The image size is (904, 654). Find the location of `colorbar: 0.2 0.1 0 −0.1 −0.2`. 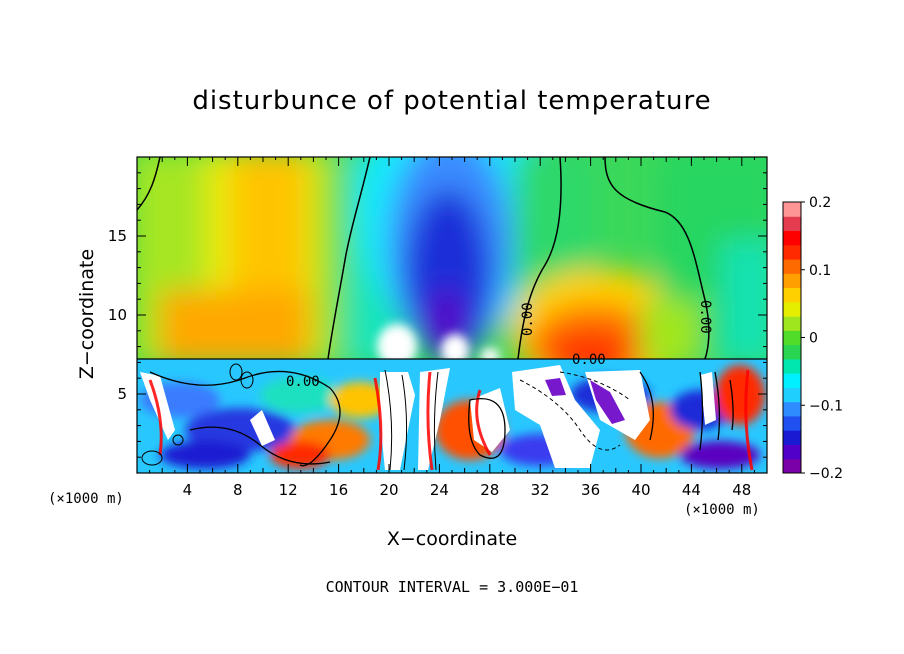

colorbar: 0.2 0.1 0 −0.1 −0.2 is located at coordinates (812, 338).